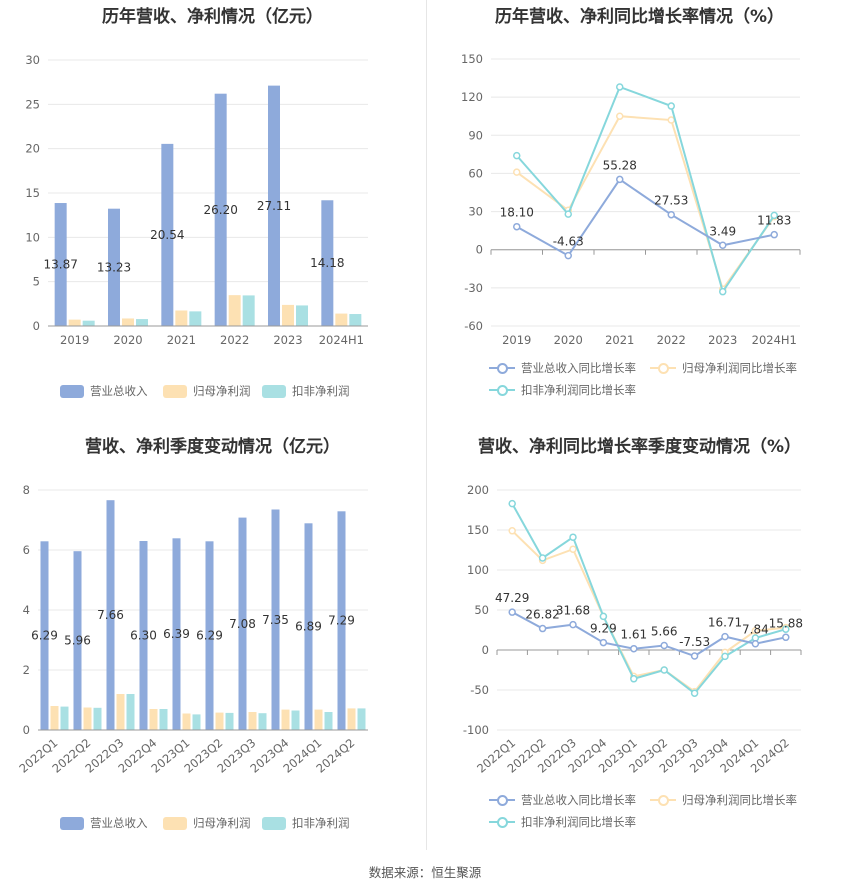 The image size is (850, 891). I want to click on deducted-profit-growth-line, so click(649, 599).